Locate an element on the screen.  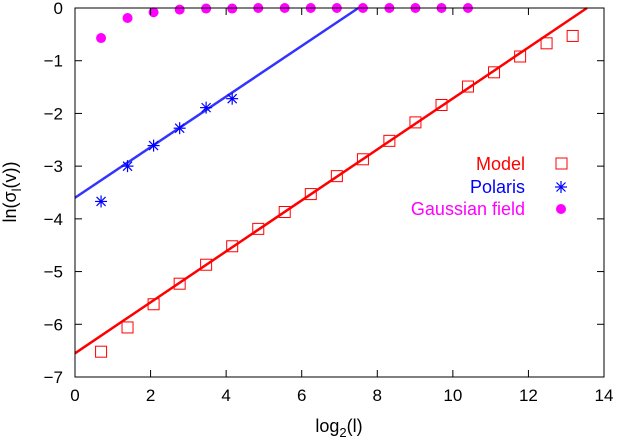
legend-marker-polaris is located at coordinates (561, 187).